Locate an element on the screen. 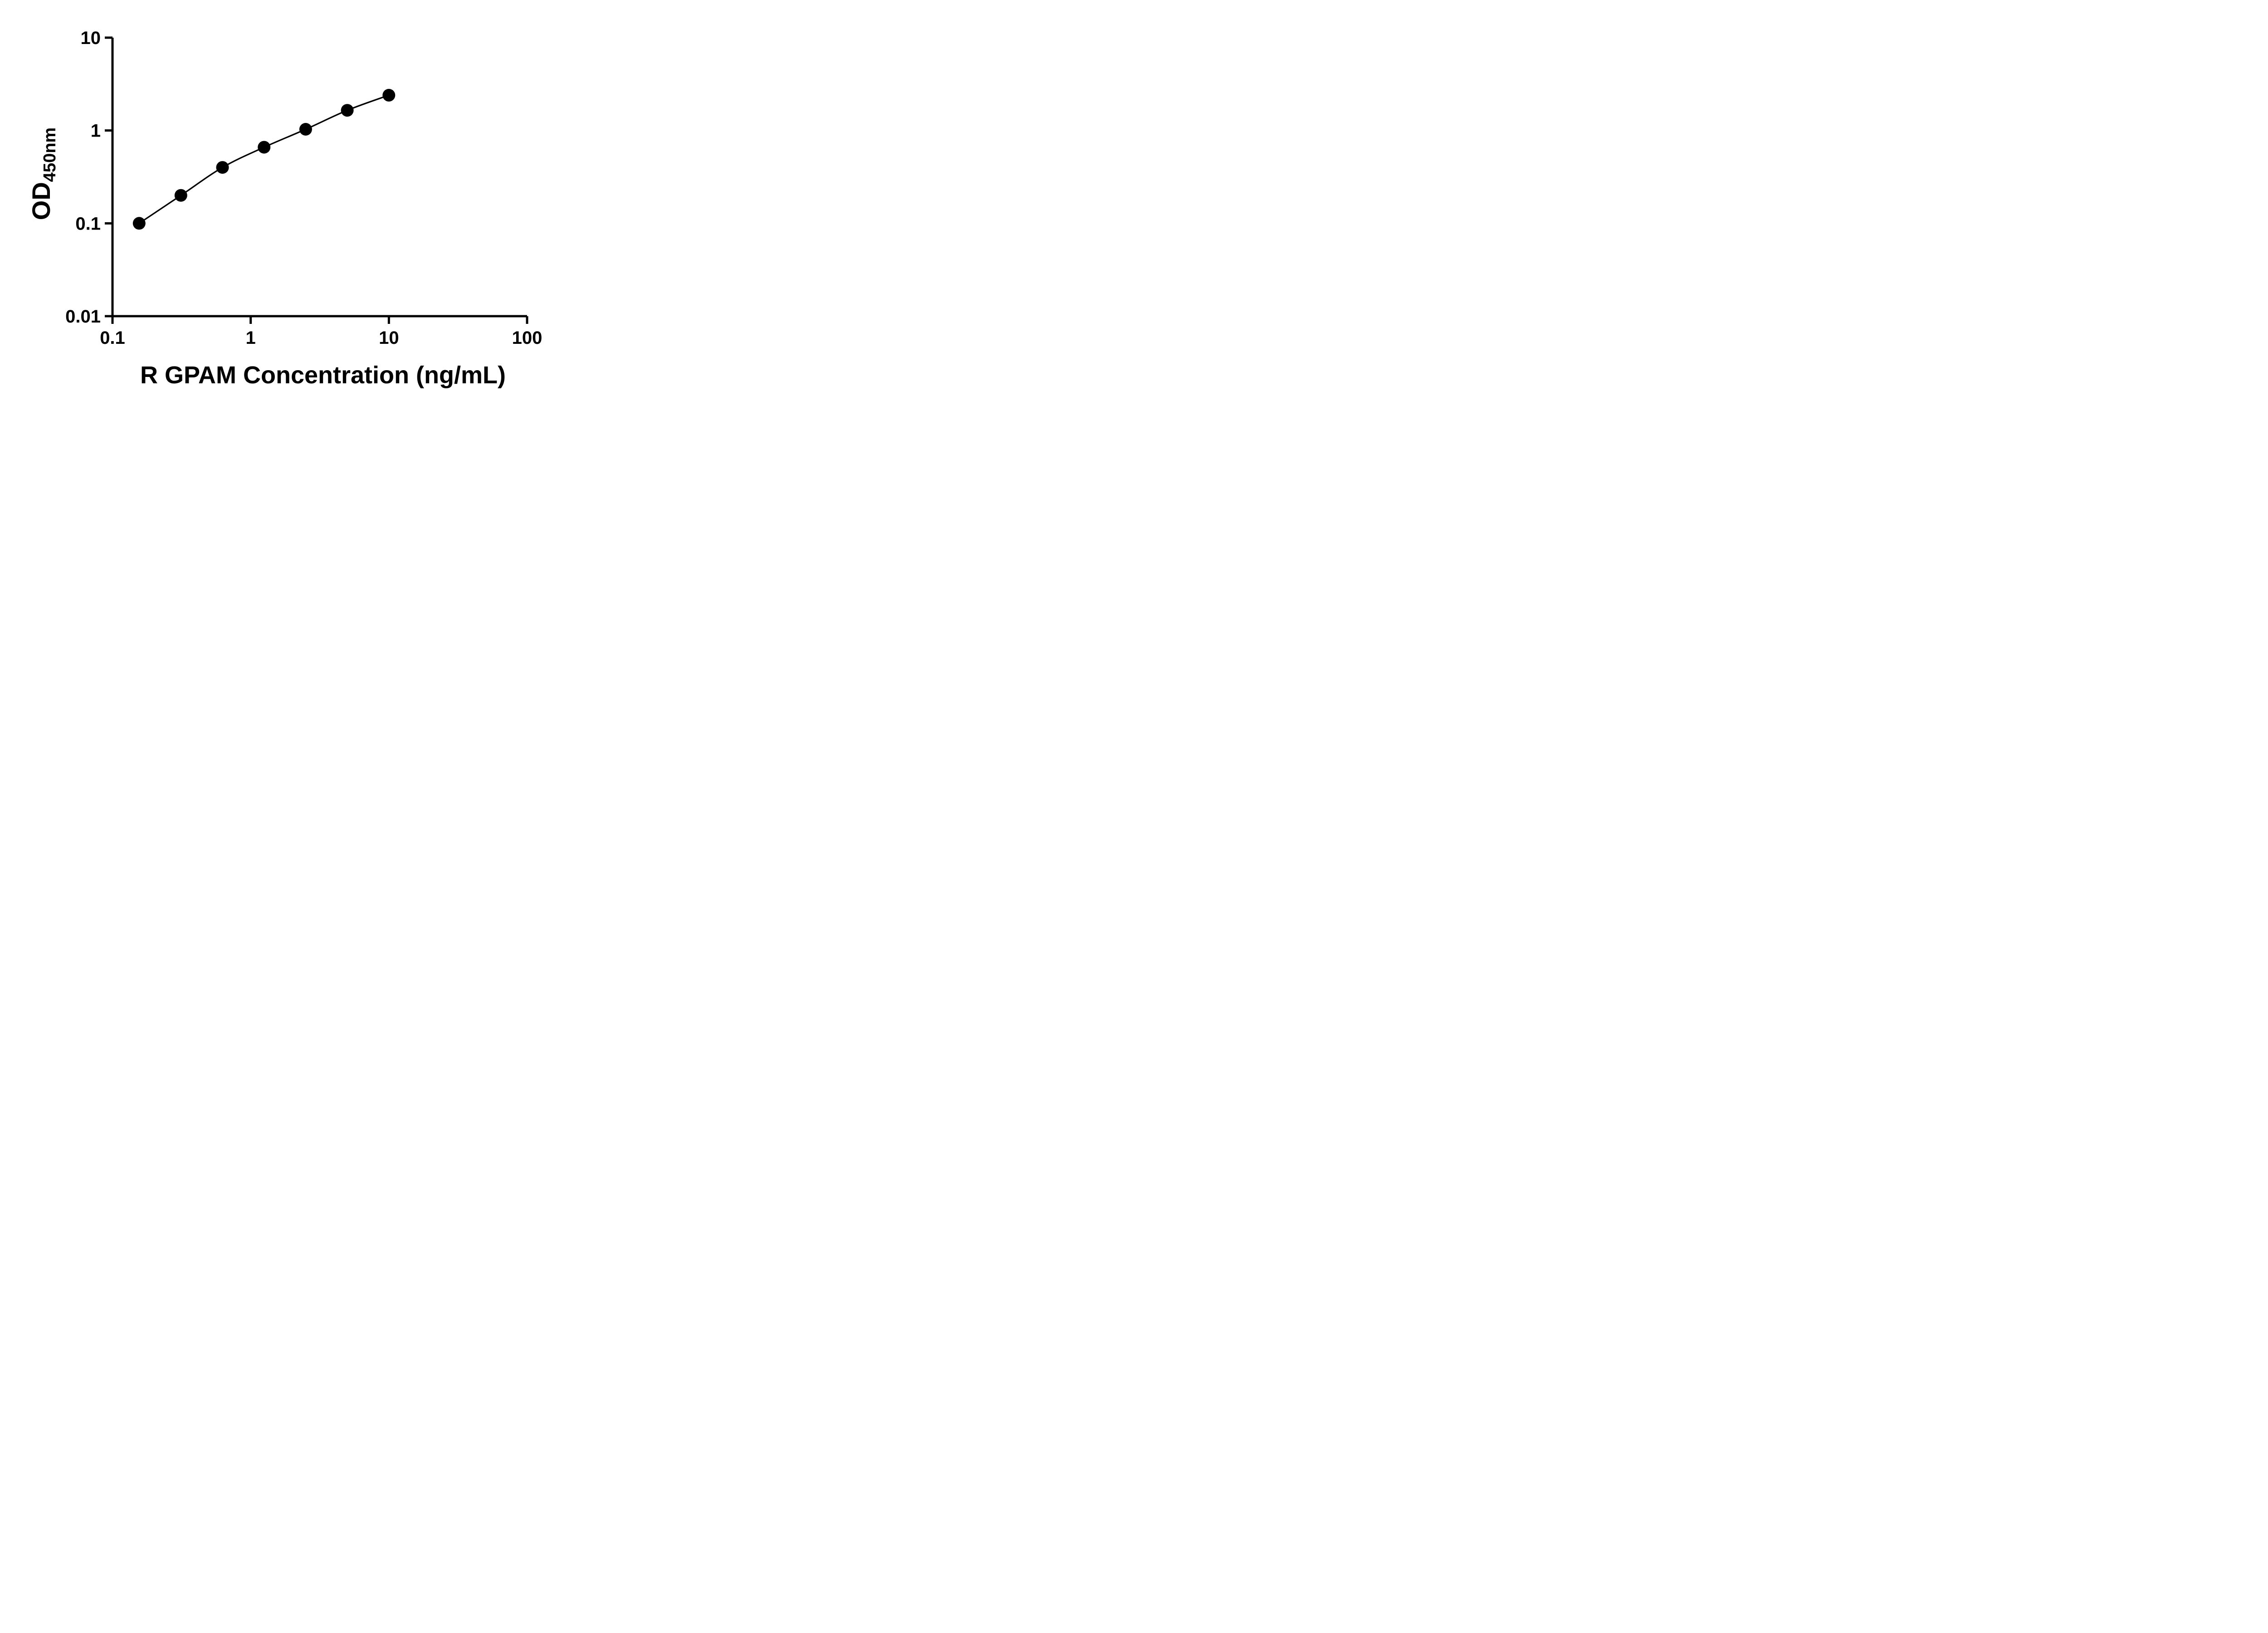  x-tick-label: 0.1 is located at coordinates (113, 338).